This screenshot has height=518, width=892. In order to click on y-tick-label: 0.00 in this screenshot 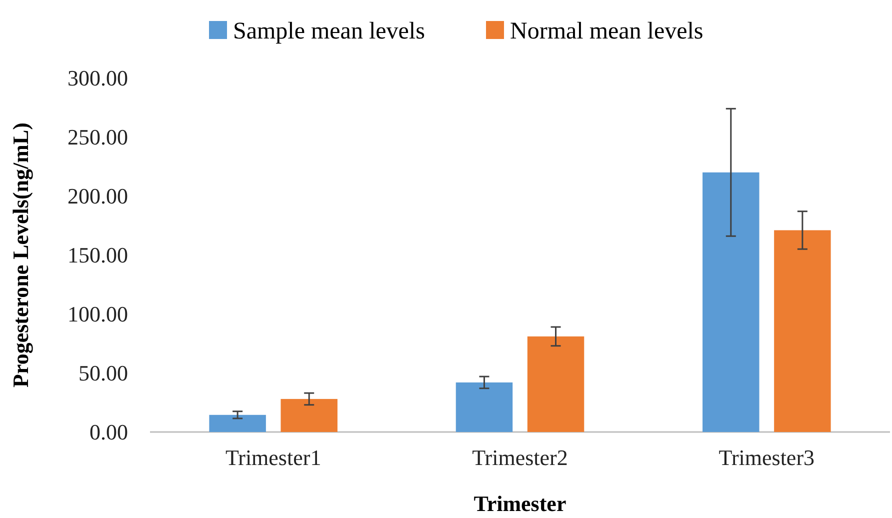, I will do `click(109, 432)`.